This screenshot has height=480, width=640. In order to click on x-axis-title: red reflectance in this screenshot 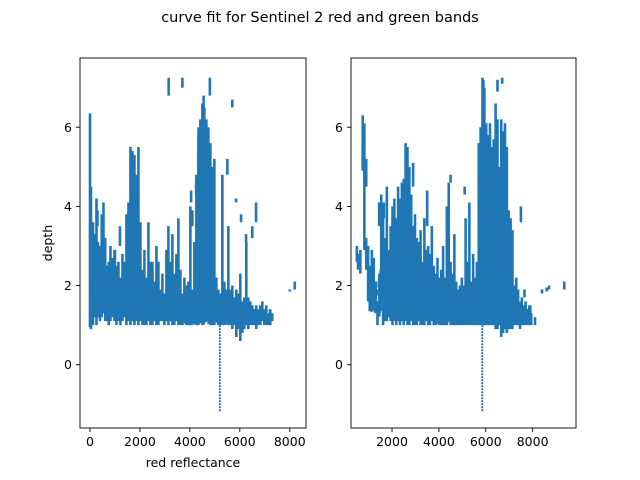, I will do `click(193, 462)`.